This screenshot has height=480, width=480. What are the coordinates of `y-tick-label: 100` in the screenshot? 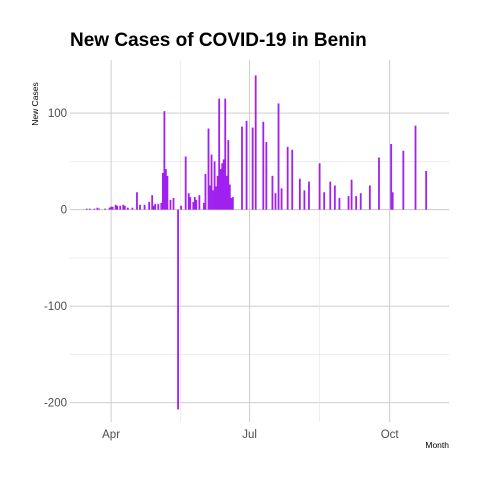 It's located at (57, 114).